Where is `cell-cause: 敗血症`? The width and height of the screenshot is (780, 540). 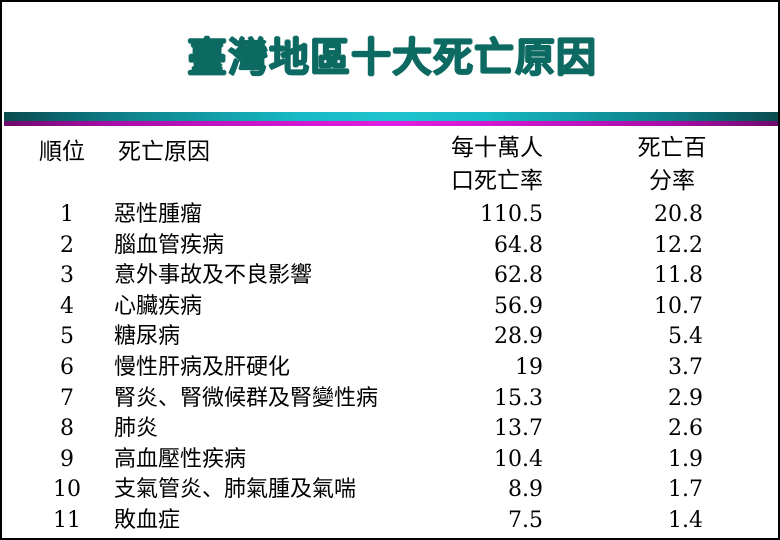
cell-cause: 敗血症 is located at coordinates (147, 520).